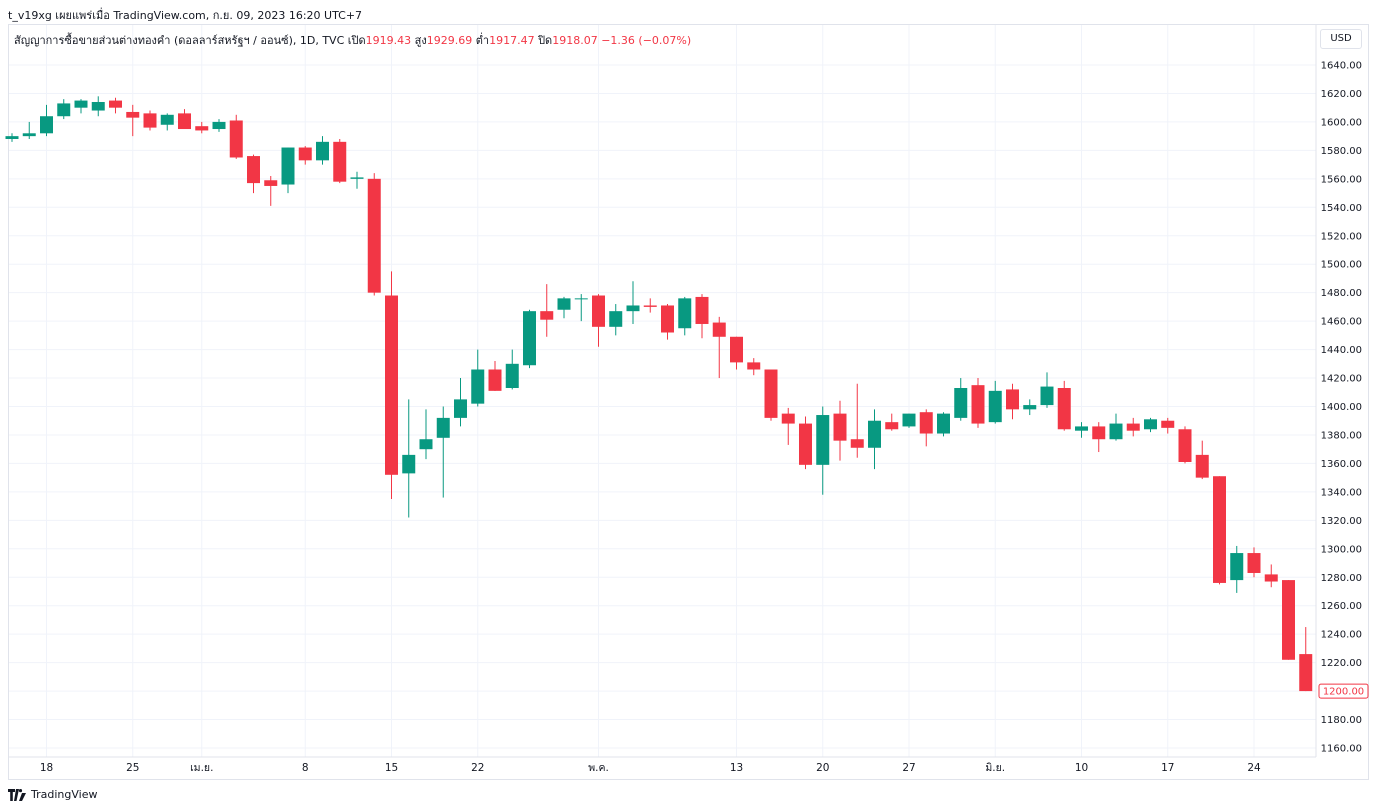 The image size is (1381, 811). What do you see at coordinates (1341, 663) in the screenshot?
I see `price-tick-label: 1220.00` at bounding box center [1341, 663].